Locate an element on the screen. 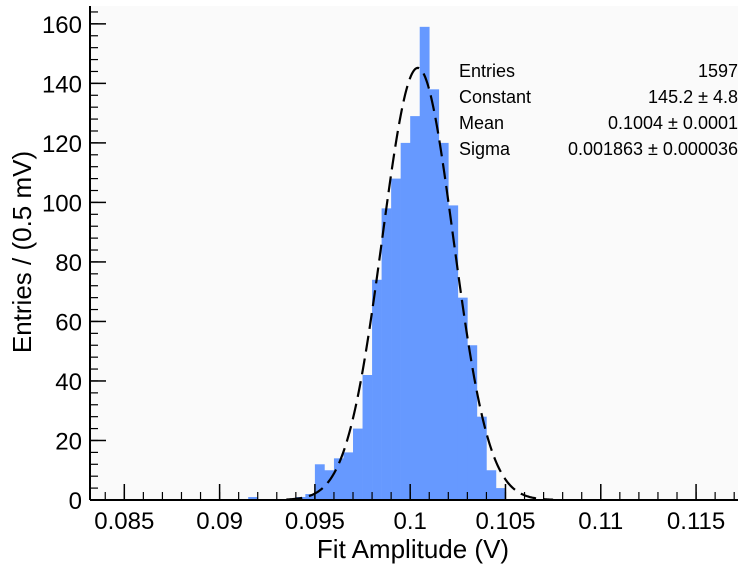 The width and height of the screenshot is (748, 568). y-tick-label: 120 is located at coordinates (62, 144).